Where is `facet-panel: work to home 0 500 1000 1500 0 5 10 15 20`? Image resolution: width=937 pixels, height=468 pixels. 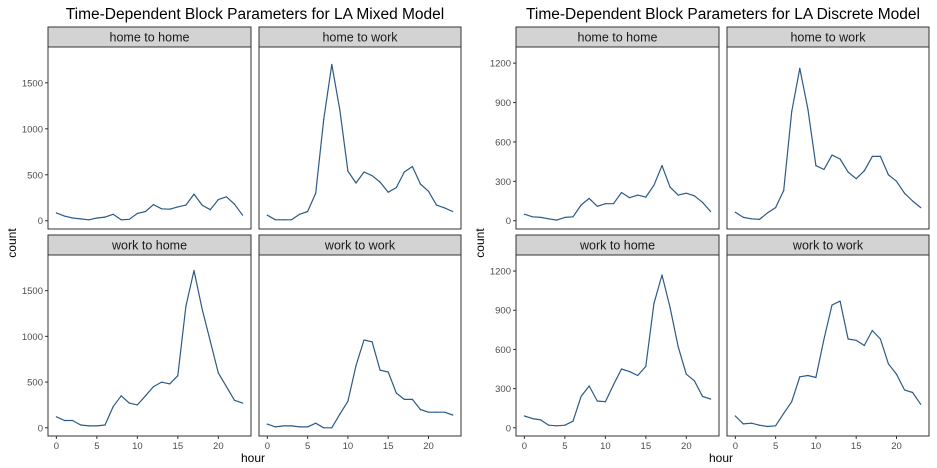 facet-panel: work to home 0 500 1000 1500 0 5 10 15 20 is located at coordinates (137, 343).